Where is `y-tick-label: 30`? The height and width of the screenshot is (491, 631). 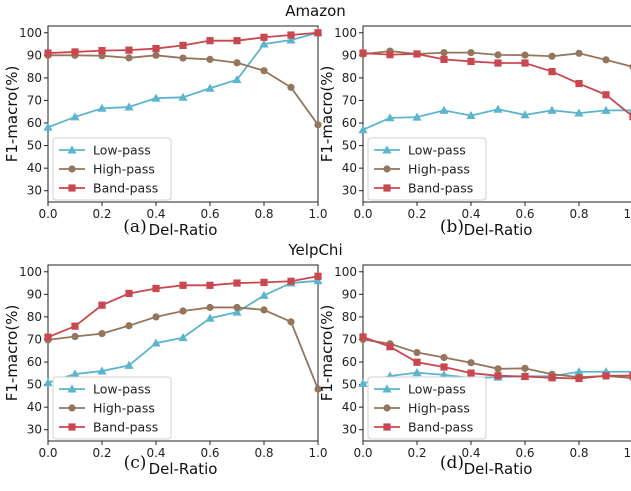
y-tick-label: 30 is located at coordinates (349, 191).